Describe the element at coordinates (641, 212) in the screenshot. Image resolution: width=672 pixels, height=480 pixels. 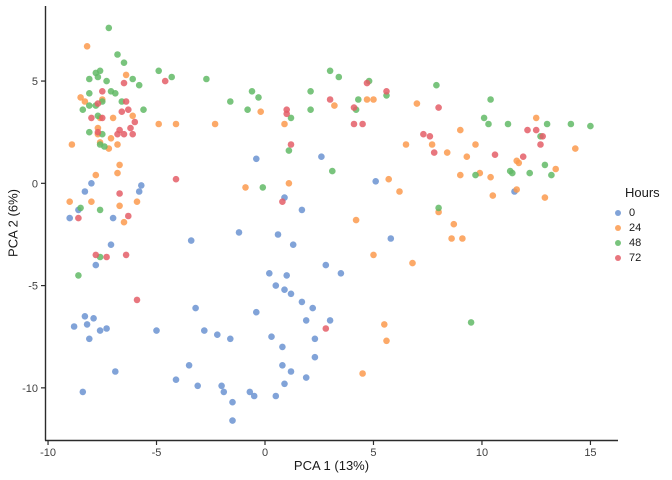
I see `legend-item-0: 0` at that location.